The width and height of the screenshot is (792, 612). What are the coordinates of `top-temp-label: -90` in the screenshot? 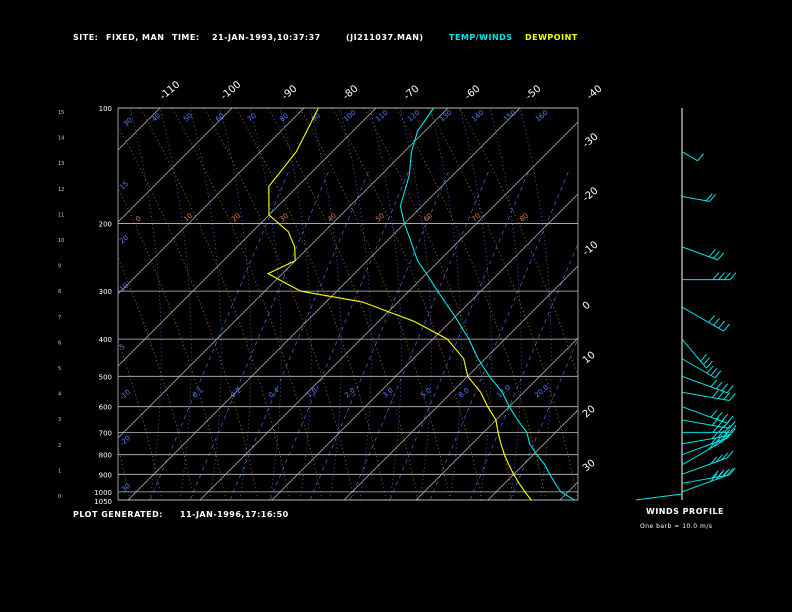 It's located at (290, 92).